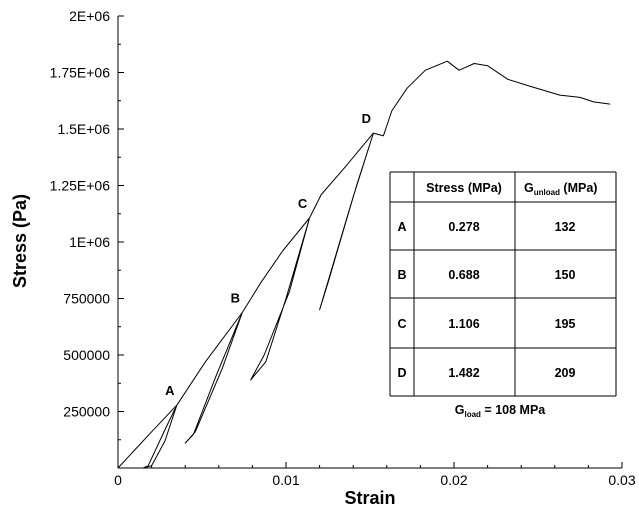 Image resolution: width=639 pixels, height=510 pixels. I want to click on table-footer-gload: Gload = 108 MPa, so click(501, 411).